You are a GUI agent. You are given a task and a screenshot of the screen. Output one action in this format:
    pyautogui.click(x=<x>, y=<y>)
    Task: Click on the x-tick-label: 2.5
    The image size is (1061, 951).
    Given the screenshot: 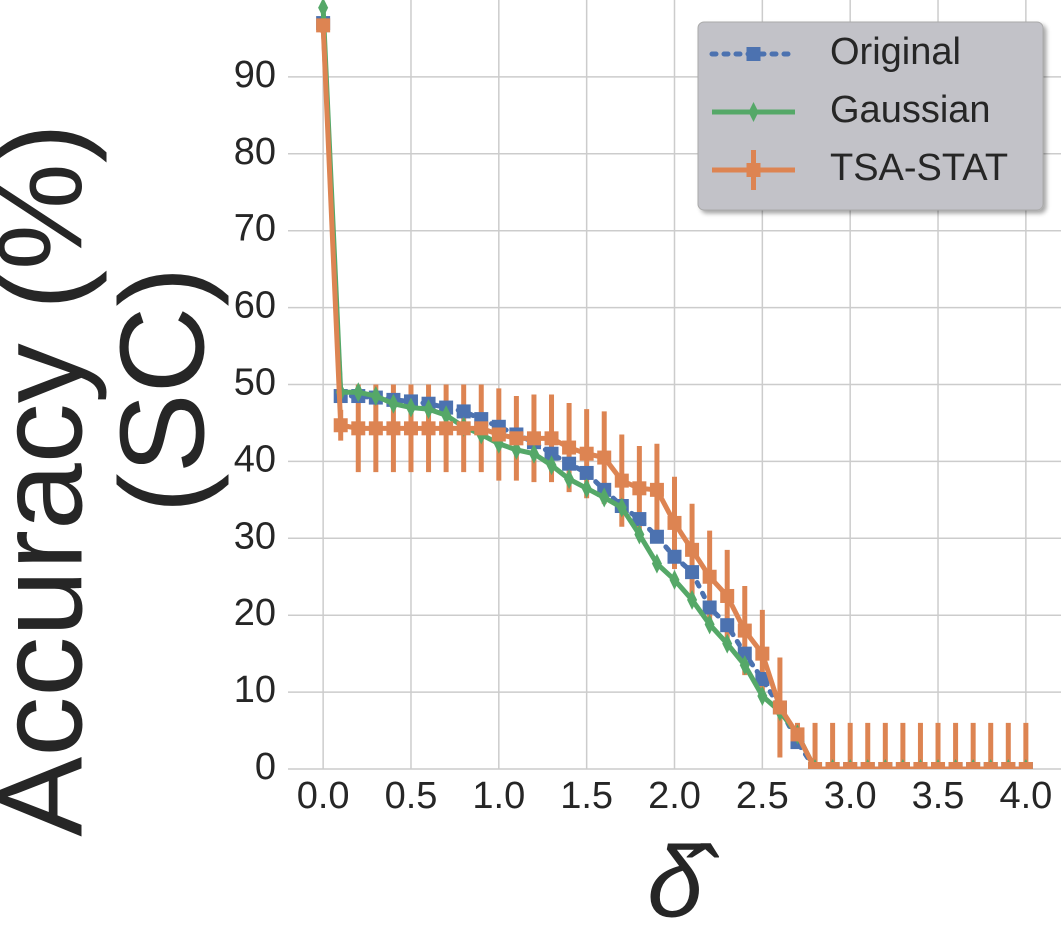 What is the action you would take?
    pyautogui.click(x=762, y=796)
    